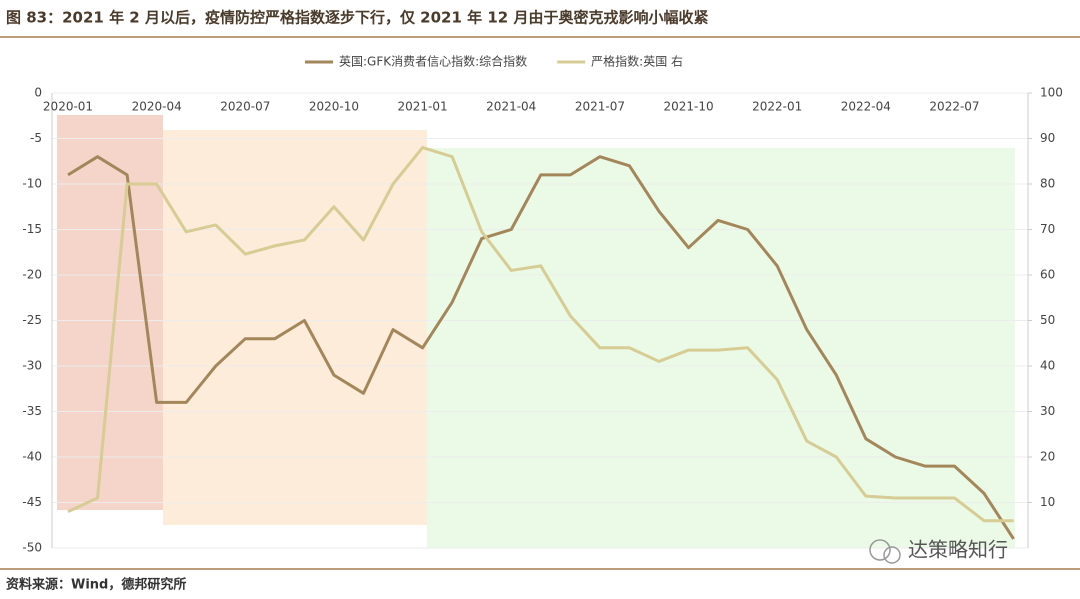 The width and height of the screenshot is (1080, 599). Describe the element at coordinates (1047, 457) in the screenshot. I see `y2-tick-label: 20` at that location.